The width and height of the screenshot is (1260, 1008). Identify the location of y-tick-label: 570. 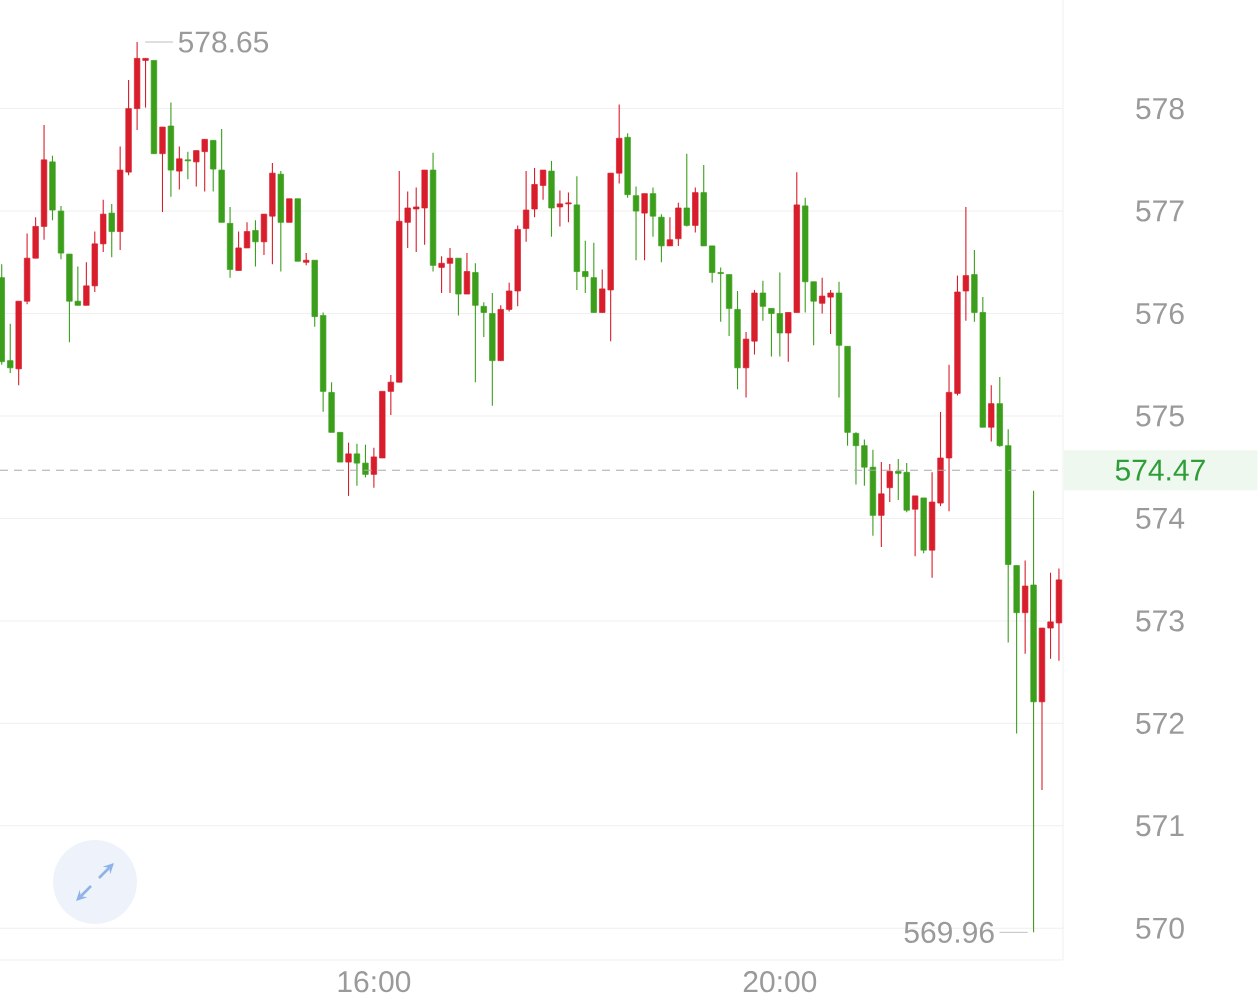
(1160, 928).